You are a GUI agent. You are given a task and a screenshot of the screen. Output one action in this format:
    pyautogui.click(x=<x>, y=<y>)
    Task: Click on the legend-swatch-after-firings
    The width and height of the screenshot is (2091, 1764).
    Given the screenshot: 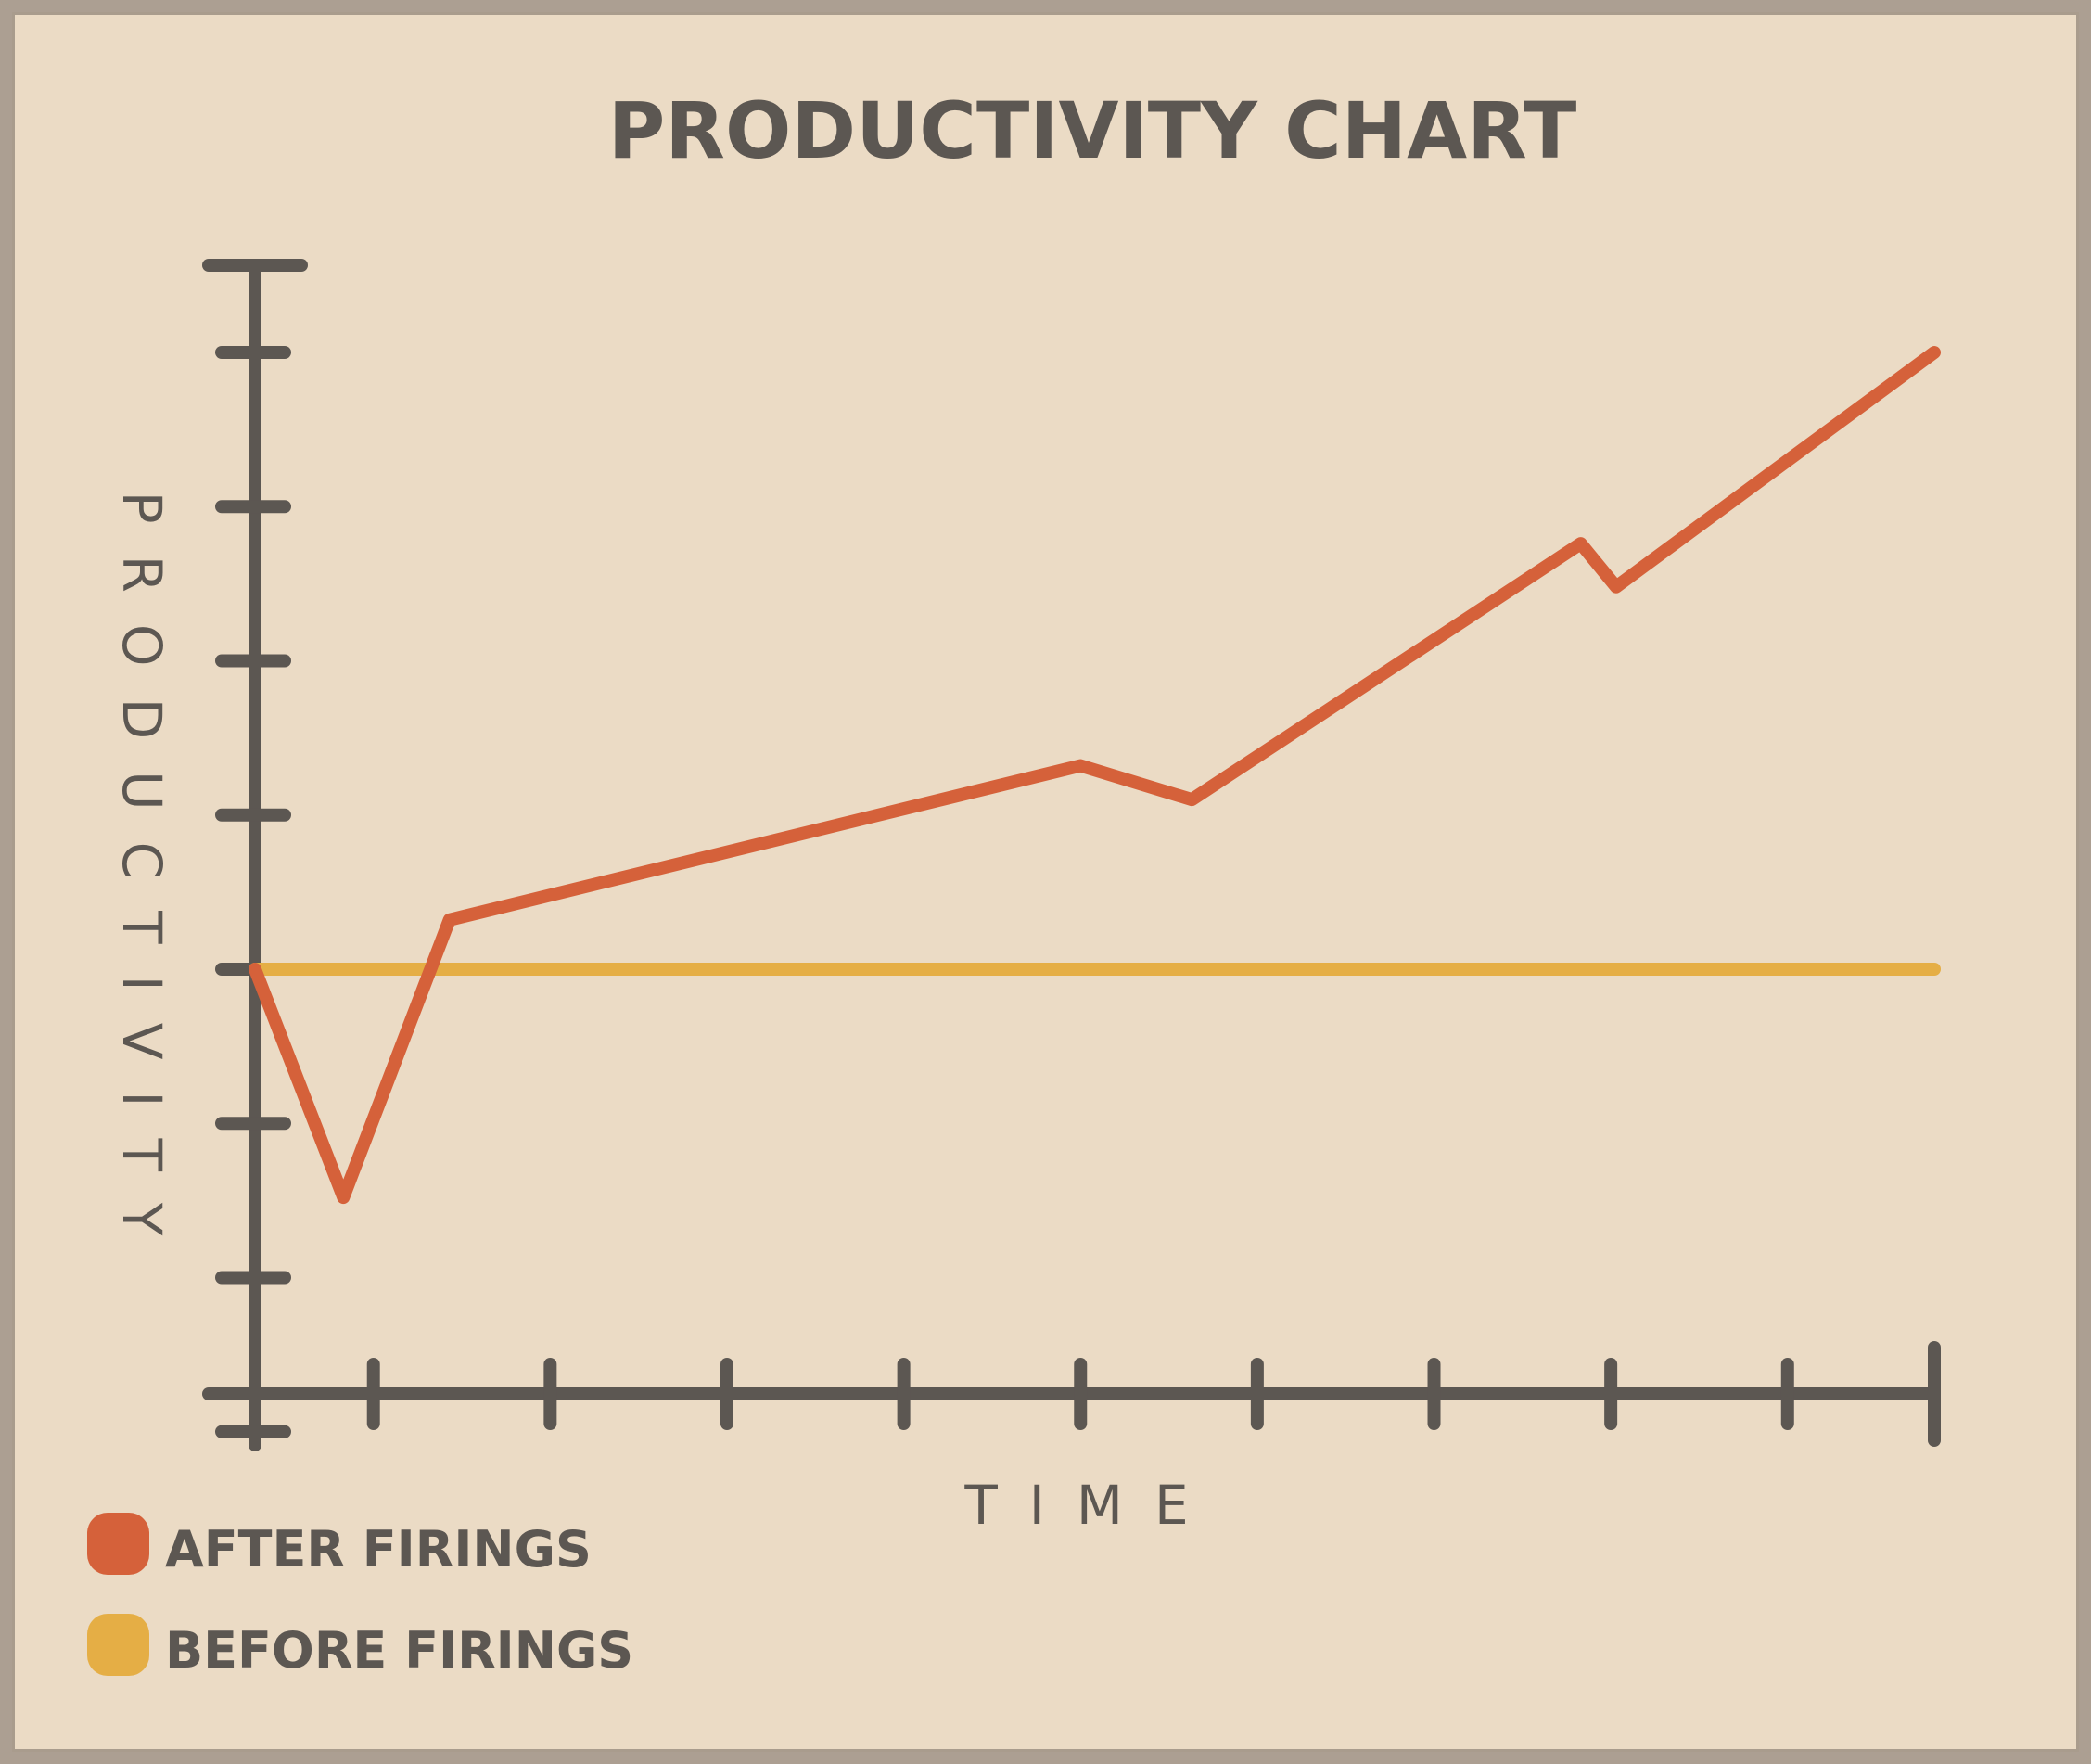 What is the action you would take?
    pyautogui.click(x=118, y=1544)
    